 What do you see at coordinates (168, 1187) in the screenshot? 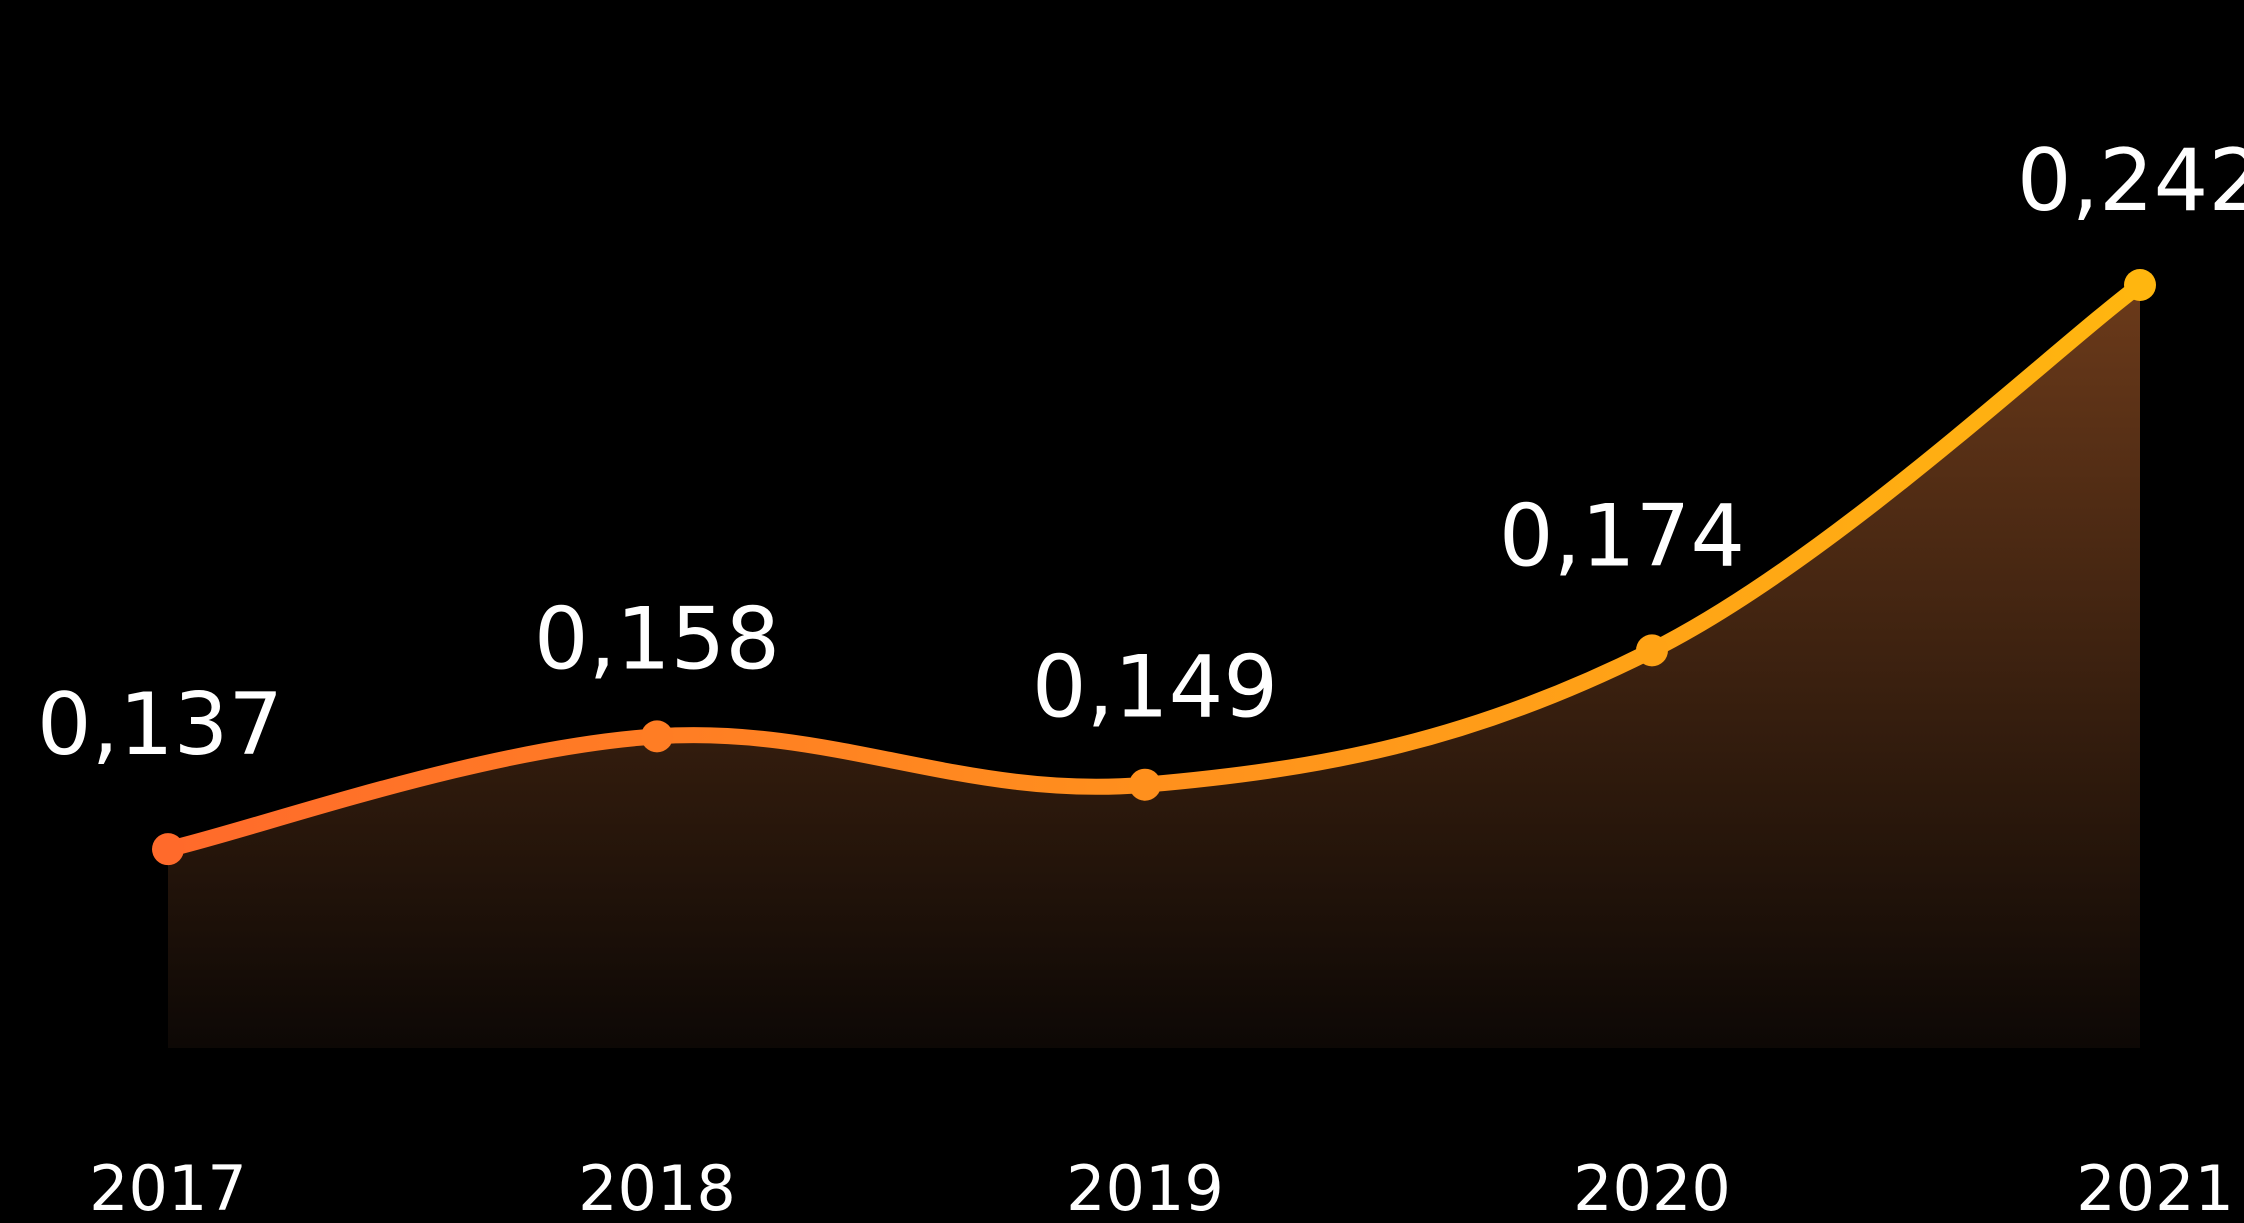
I see `x-tick-label: 2017` at bounding box center [168, 1187].